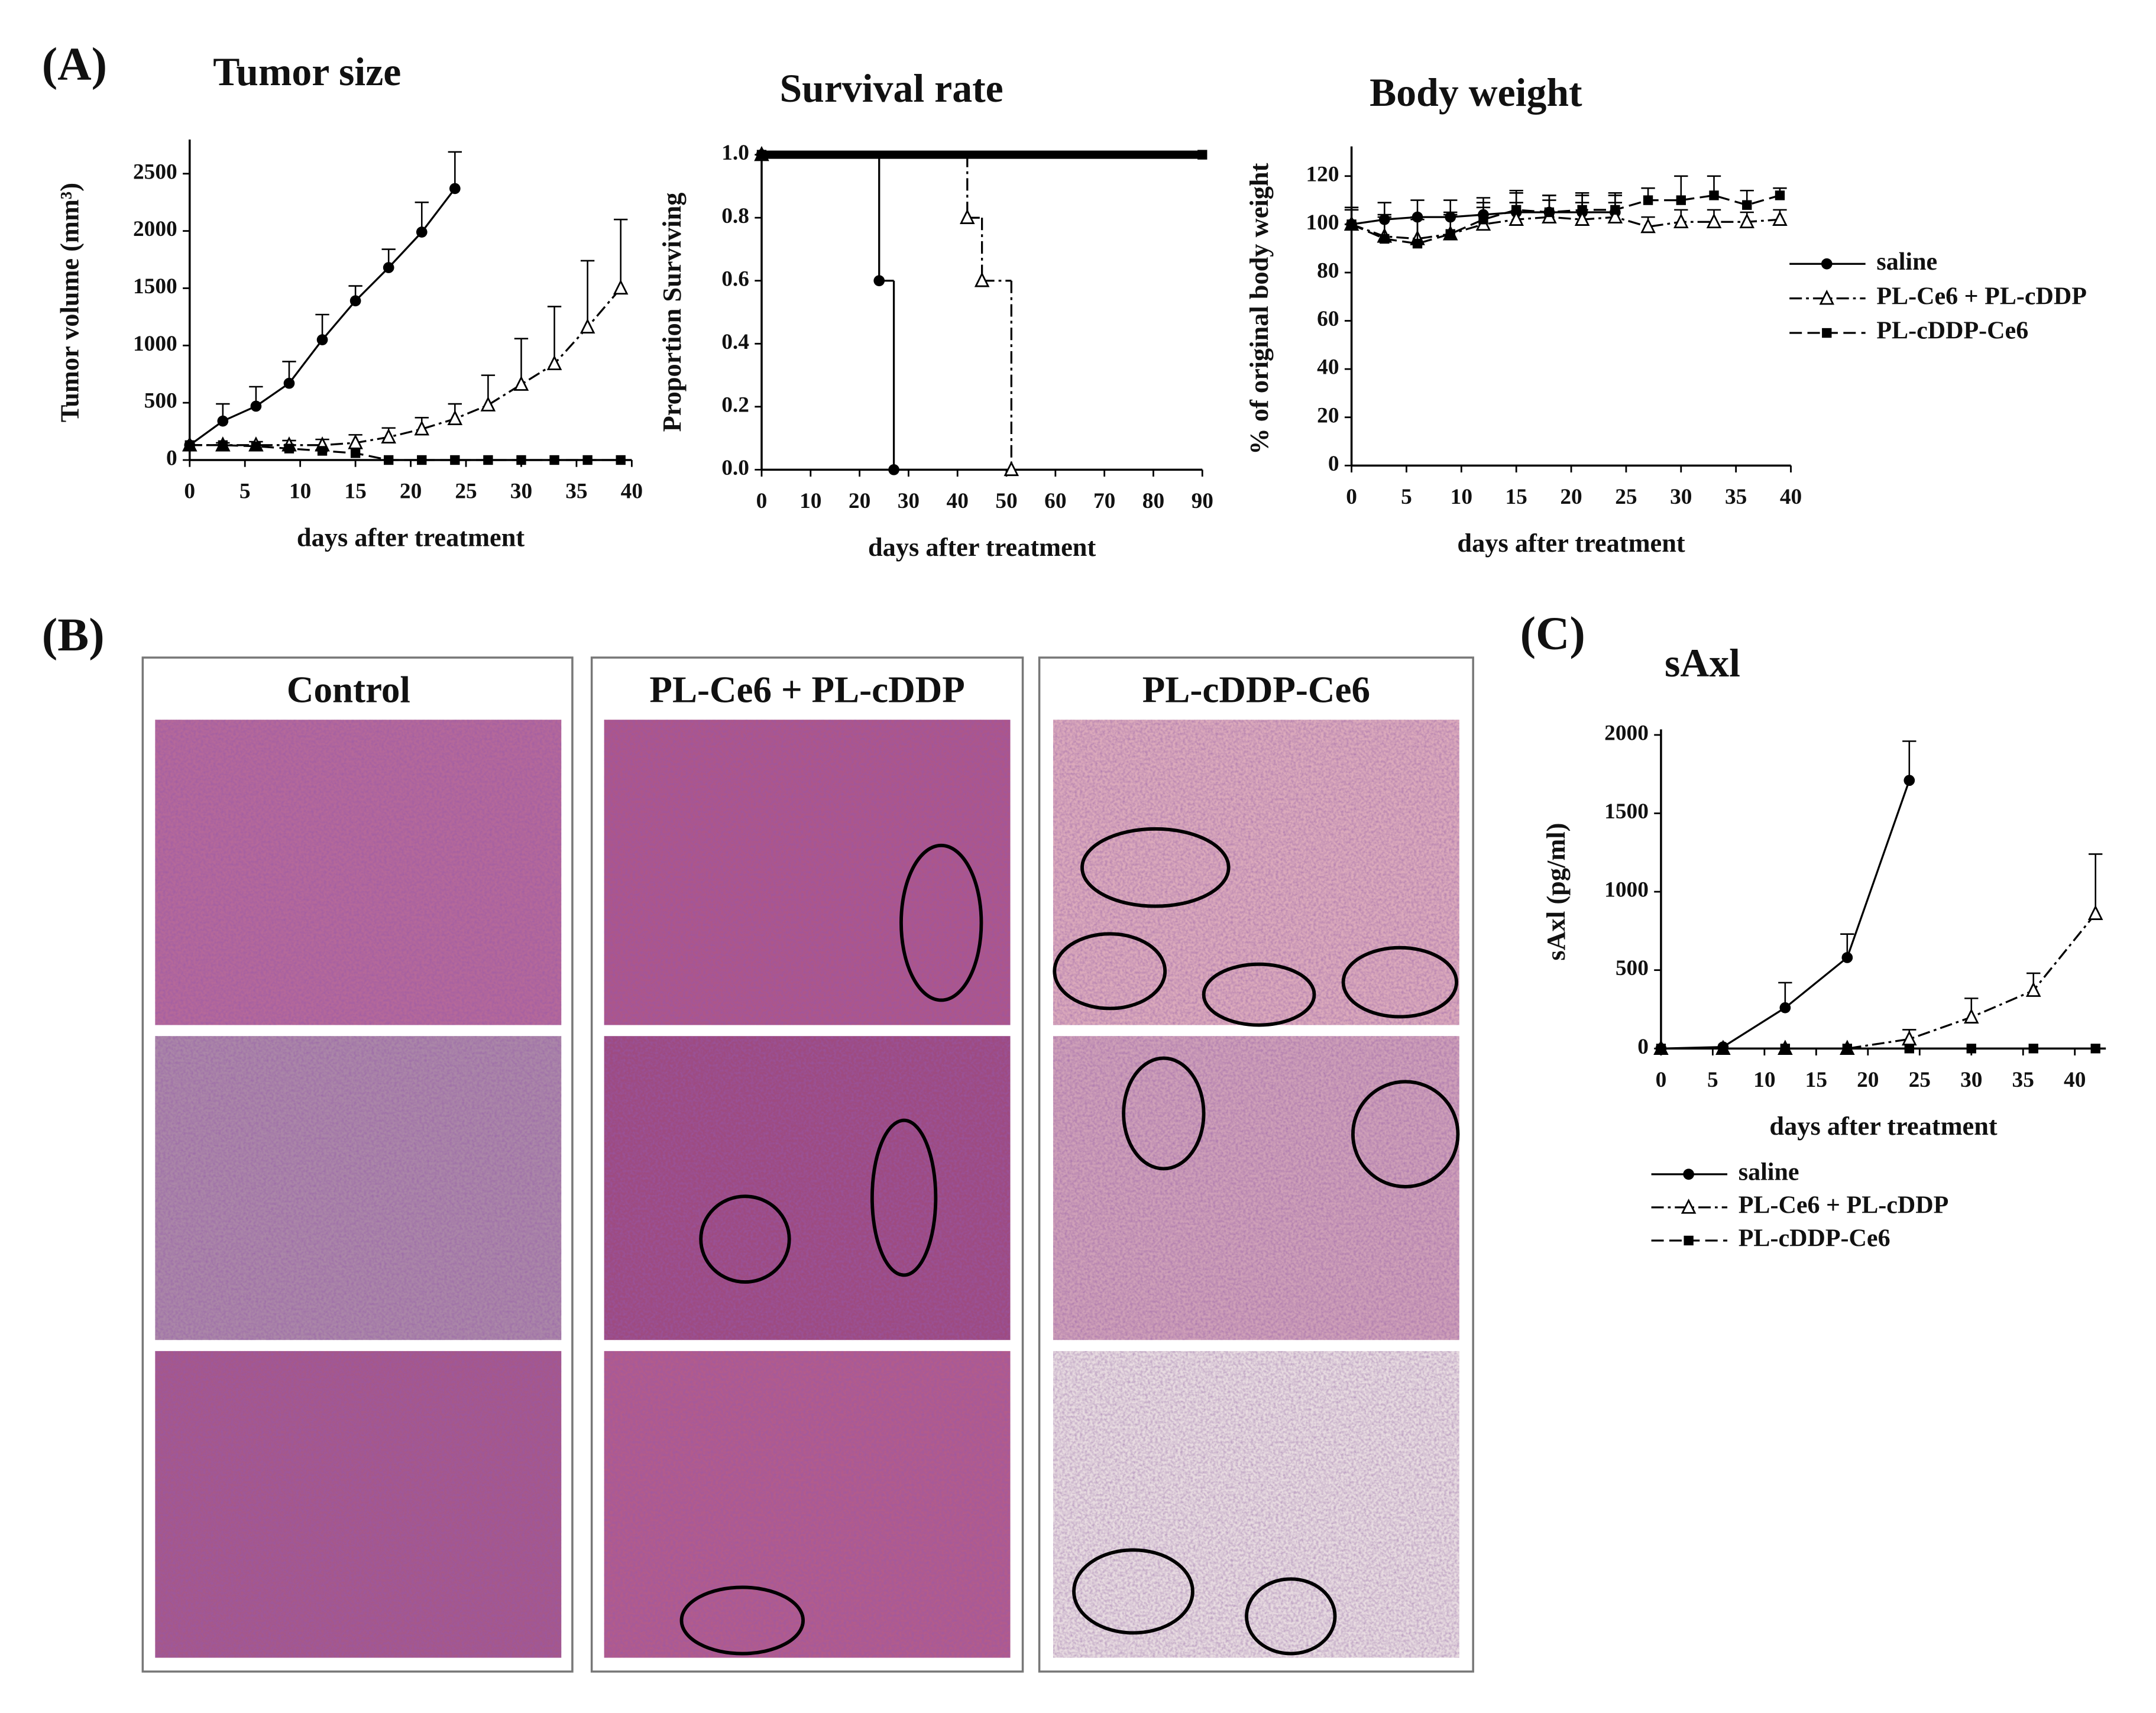 This screenshot has height=1713, width=2156. What do you see at coordinates (1764, 1080) in the screenshot?
I see `x-tick-label: 10` at bounding box center [1764, 1080].